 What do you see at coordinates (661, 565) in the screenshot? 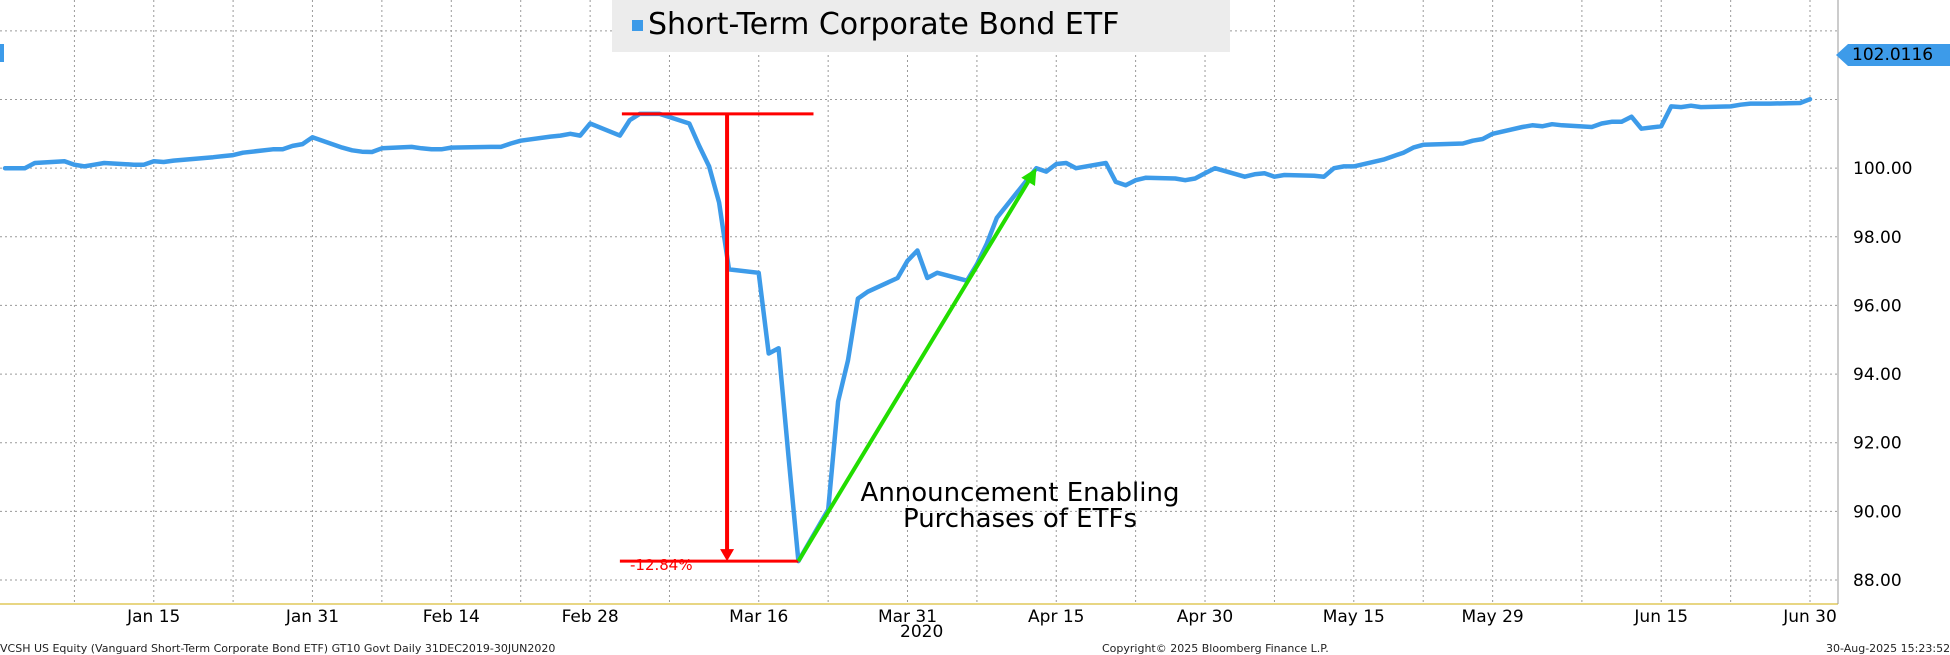
I see `drawdown-label: -12.84%` at bounding box center [661, 565].